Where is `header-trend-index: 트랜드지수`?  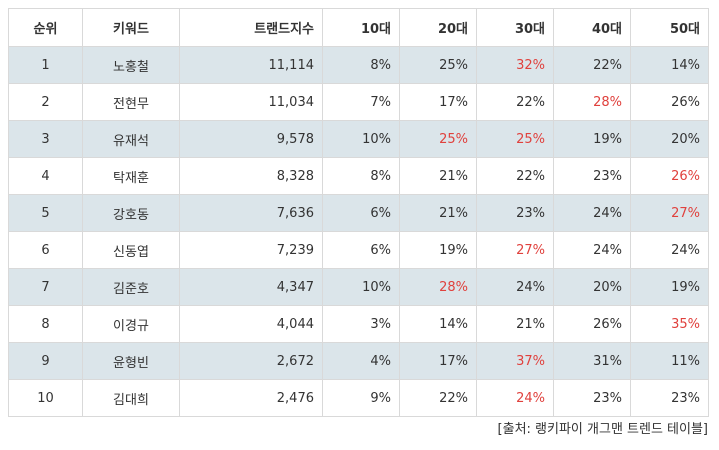
header-trend-index: 트랜드지수 is located at coordinates (251, 27).